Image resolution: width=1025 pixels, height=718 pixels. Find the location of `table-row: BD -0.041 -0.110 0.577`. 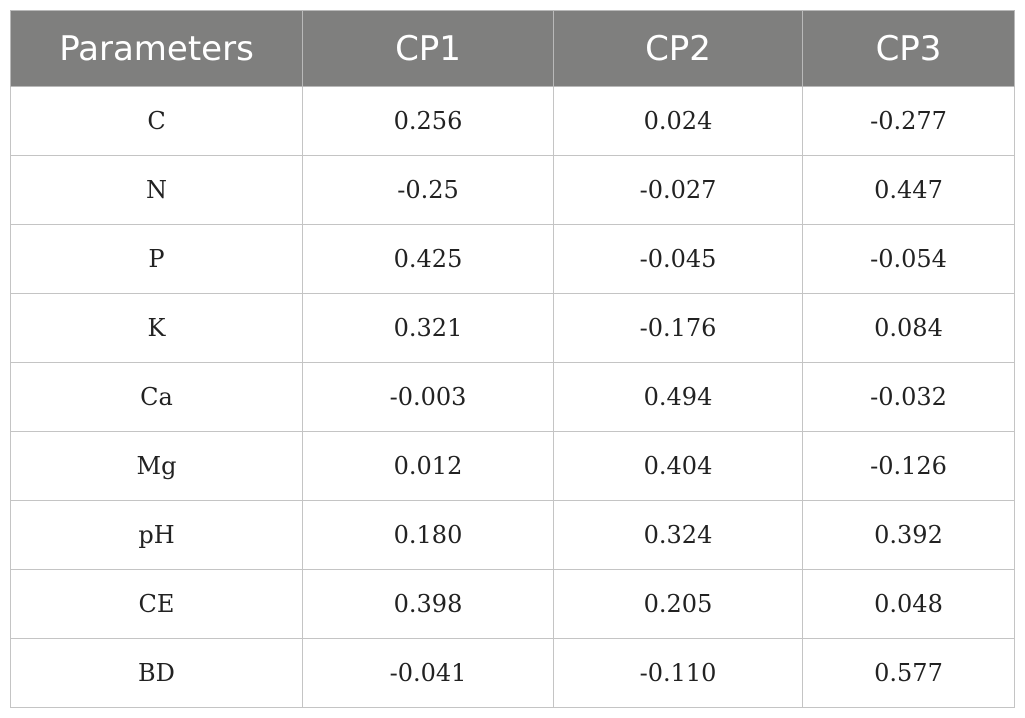

table-row: BD -0.041 -0.110 0.577 is located at coordinates (512, 673).